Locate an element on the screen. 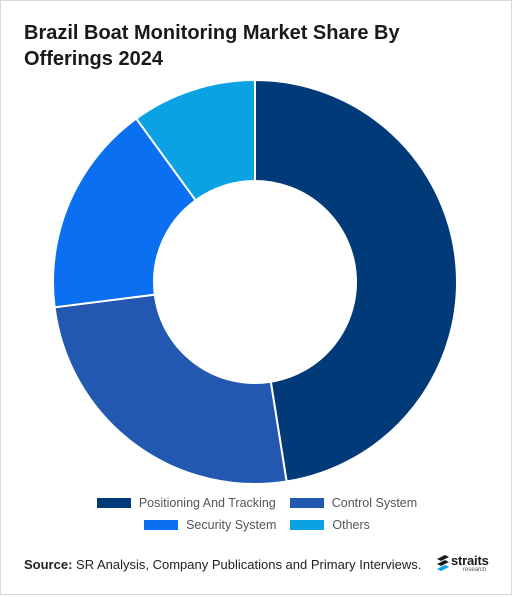  legend-label: Control System is located at coordinates (374, 503).